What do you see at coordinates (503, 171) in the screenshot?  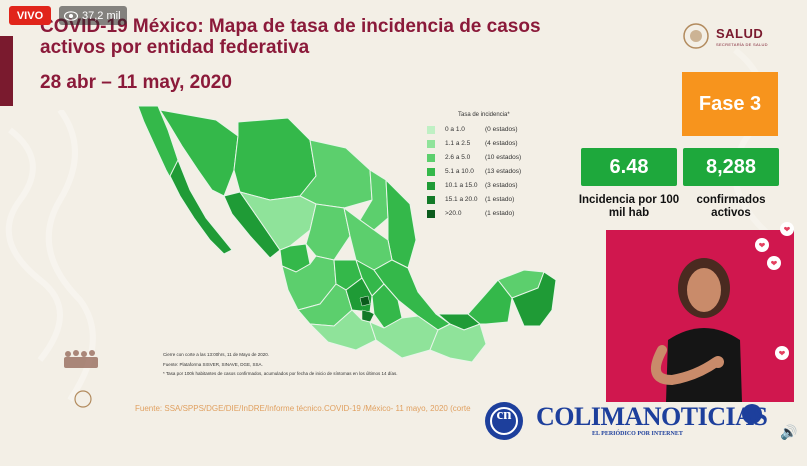 I see `legend-count: (13 estados)` at bounding box center [503, 171].